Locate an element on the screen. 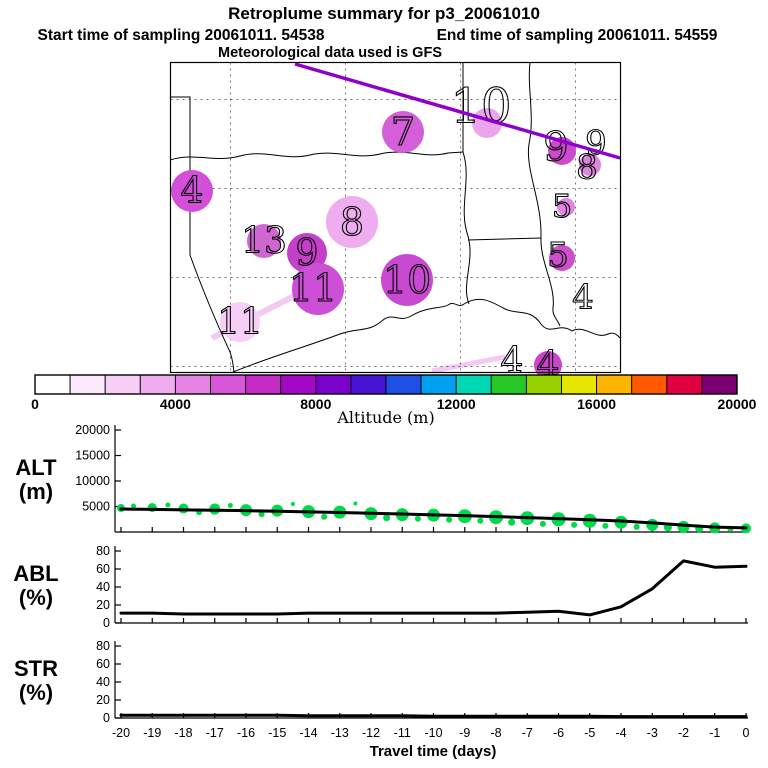 The height and width of the screenshot is (768, 768). end-time-label: End time of sampling 20061011. 54559 is located at coordinates (577, 35).